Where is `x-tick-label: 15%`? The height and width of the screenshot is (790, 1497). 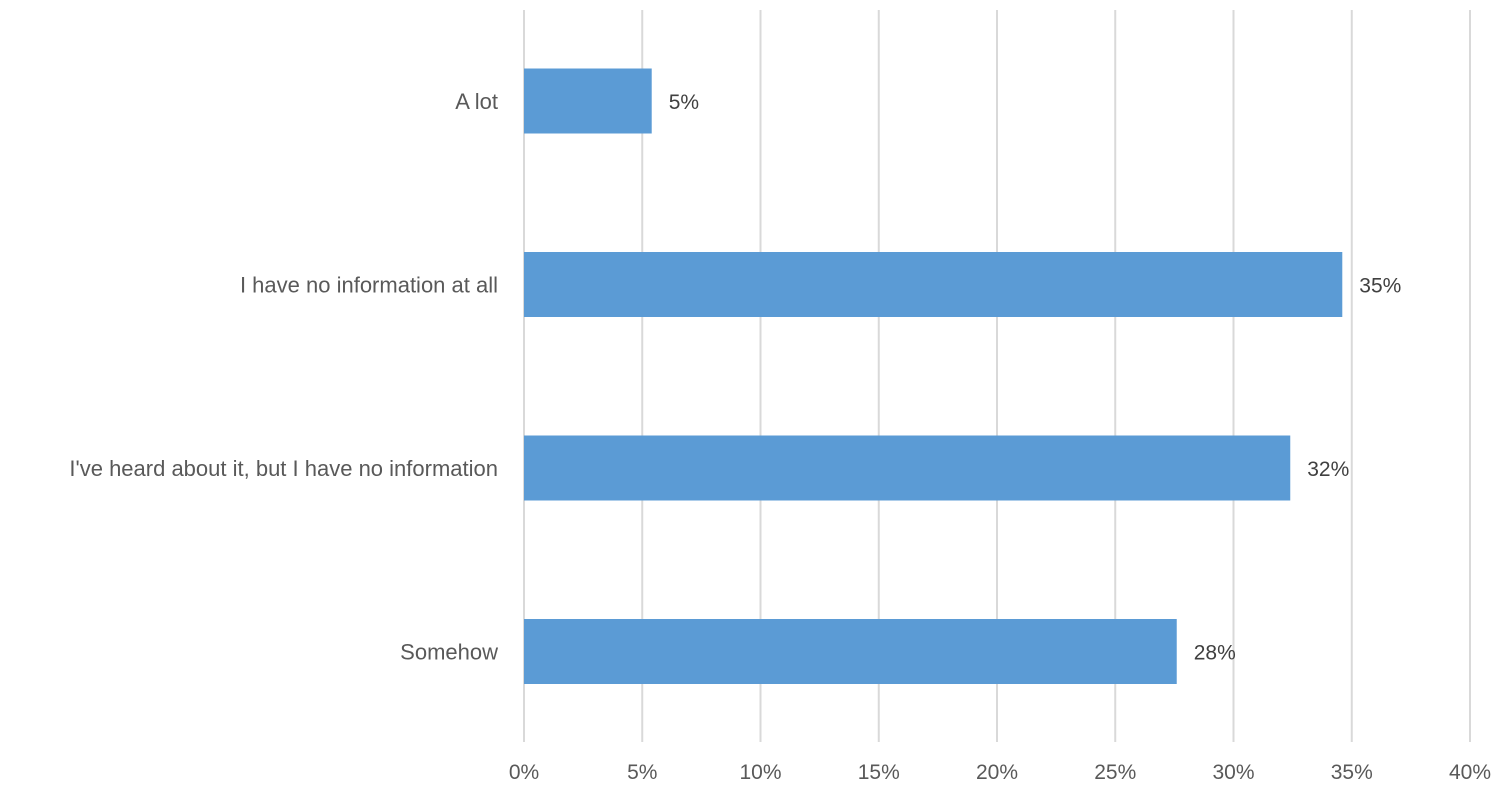
x-tick-label: 15% is located at coordinates (879, 772).